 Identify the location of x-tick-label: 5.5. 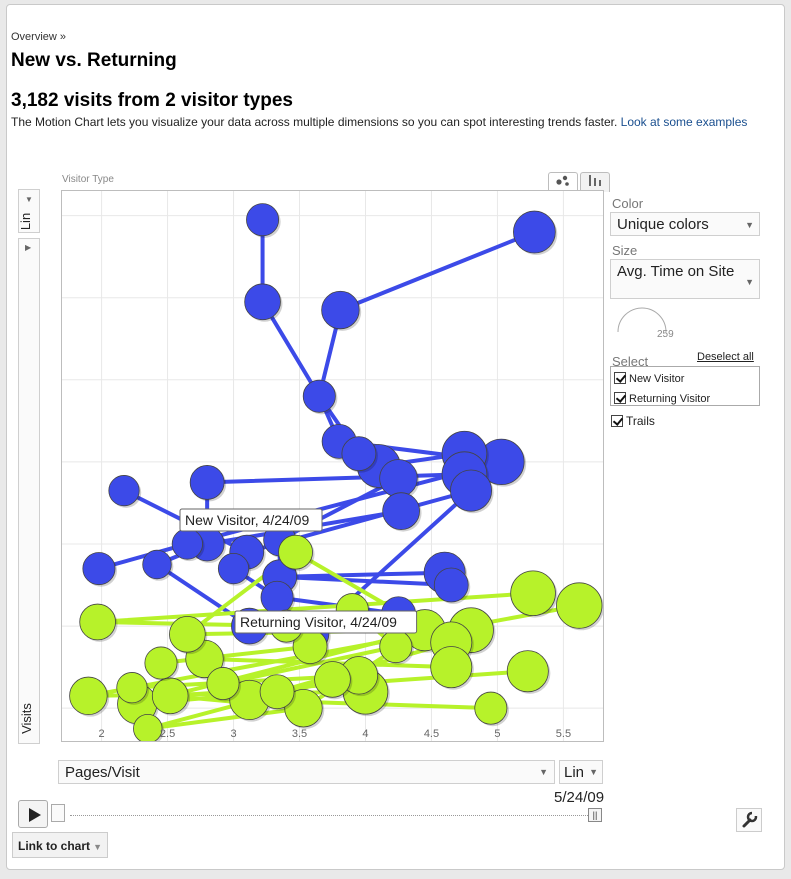
(563, 734).